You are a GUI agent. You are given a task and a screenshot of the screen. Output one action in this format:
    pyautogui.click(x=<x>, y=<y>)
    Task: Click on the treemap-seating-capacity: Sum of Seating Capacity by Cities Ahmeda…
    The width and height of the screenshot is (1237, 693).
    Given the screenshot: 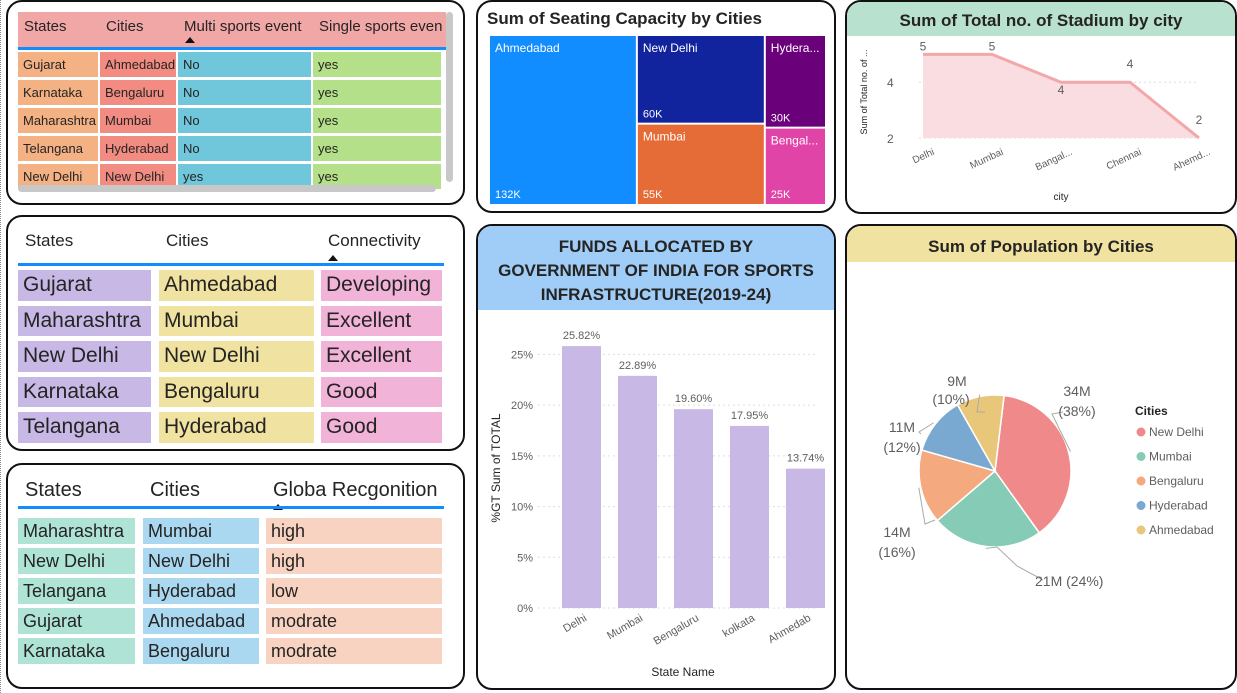 What is the action you would take?
    pyautogui.click(x=656, y=106)
    